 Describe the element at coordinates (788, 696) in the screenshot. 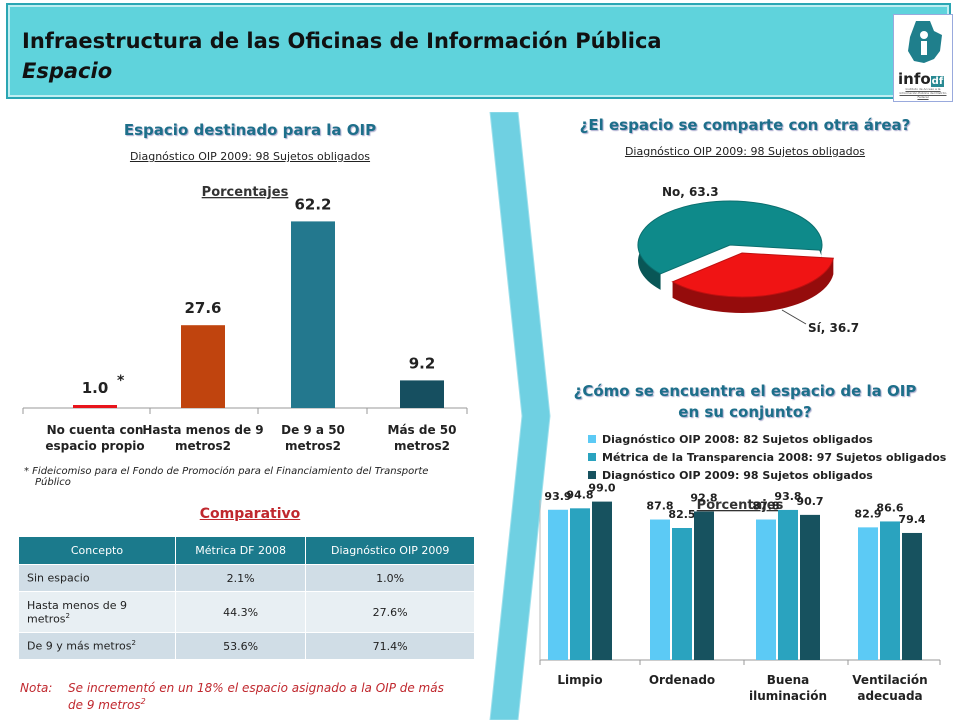

I see `category-label: iluminación` at that location.